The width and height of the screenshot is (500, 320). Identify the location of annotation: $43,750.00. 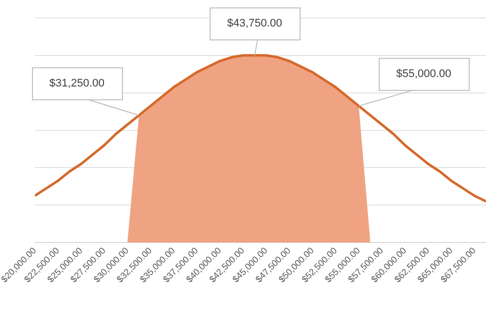
(254, 23).